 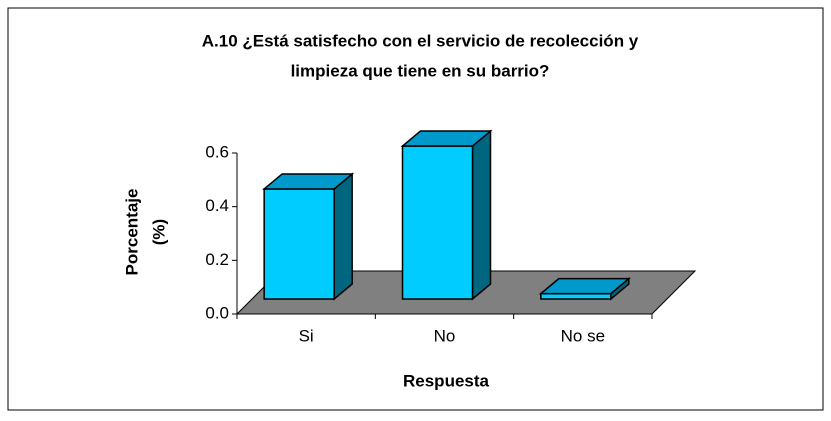 I want to click on x-tick-label: Si, so click(x=306, y=335).